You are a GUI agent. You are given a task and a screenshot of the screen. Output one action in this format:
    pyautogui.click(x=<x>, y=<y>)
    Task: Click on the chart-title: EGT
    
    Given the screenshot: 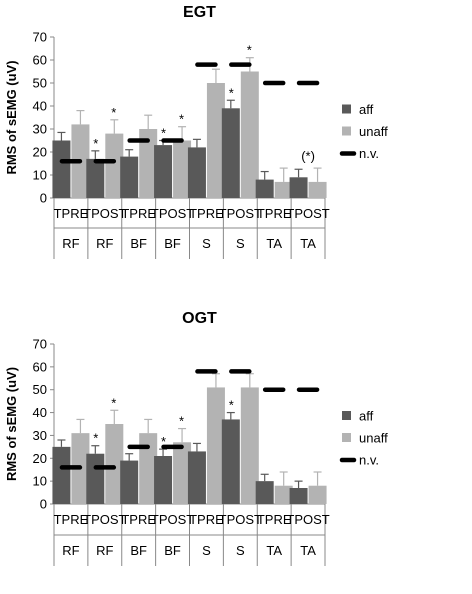 What is the action you would take?
    pyautogui.click(x=199, y=12)
    